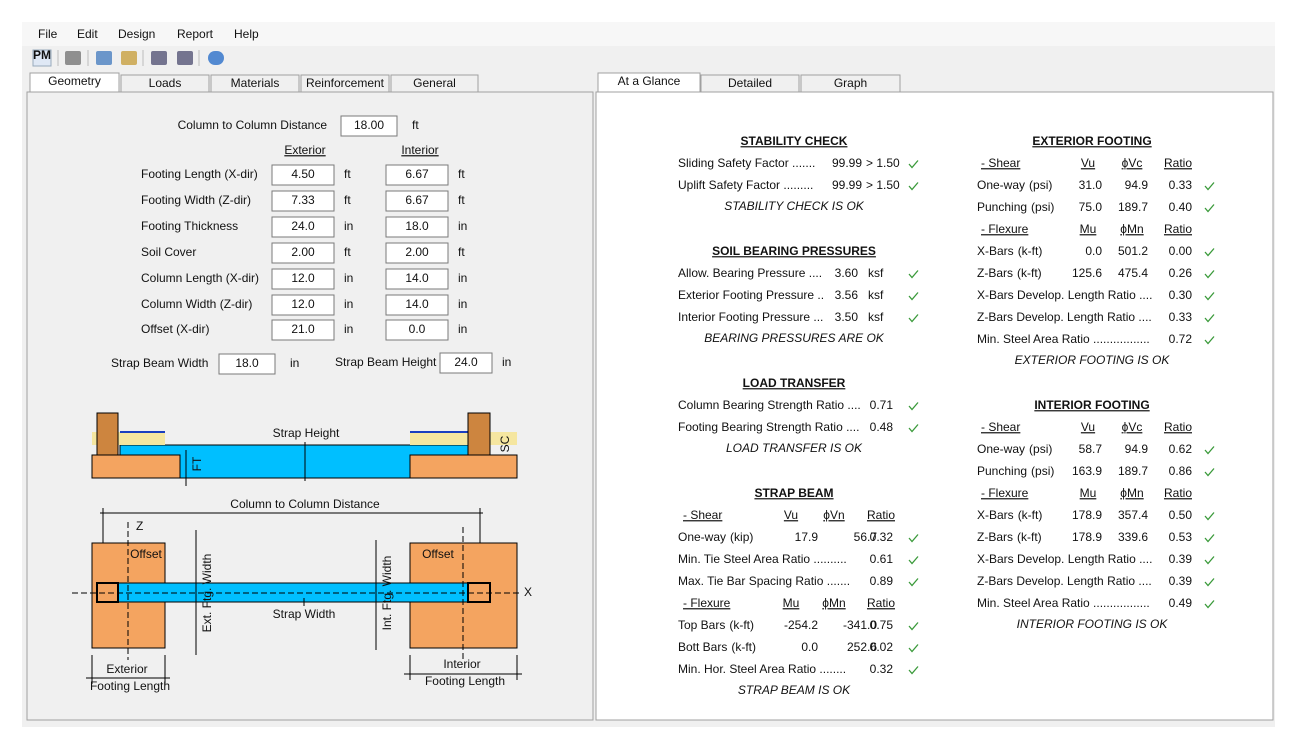 The width and height of the screenshot is (1300, 749). What do you see at coordinates (195, 34) in the screenshot?
I see `menu-item: Report` at bounding box center [195, 34].